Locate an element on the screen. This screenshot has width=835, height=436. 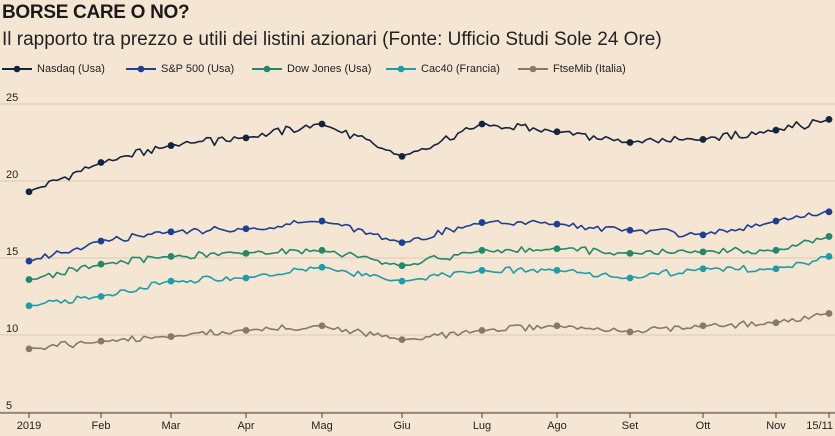
x-tick-label: 15/11 is located at coordinates (819, 426).